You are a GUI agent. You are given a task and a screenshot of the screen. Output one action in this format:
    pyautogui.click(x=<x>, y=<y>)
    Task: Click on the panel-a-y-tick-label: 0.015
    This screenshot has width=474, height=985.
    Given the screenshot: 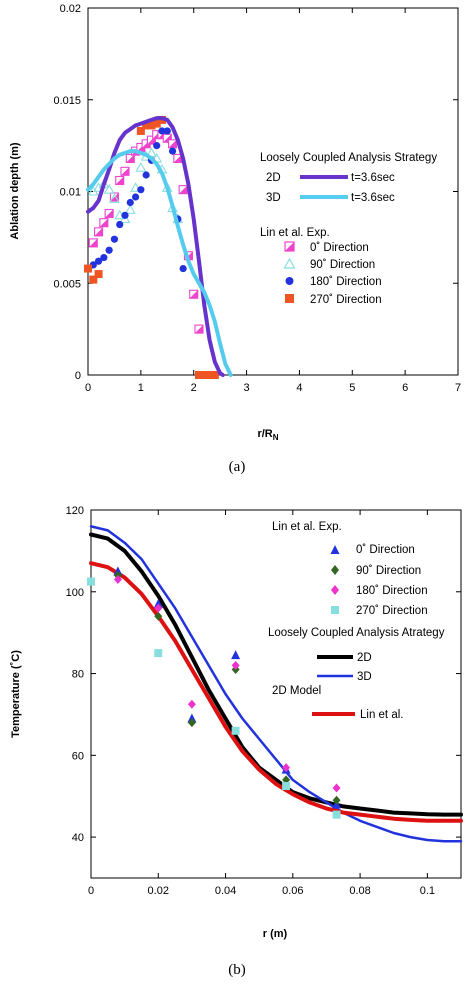 What is the action you would take?
    pyautogui.click(x=67, y=101)
    